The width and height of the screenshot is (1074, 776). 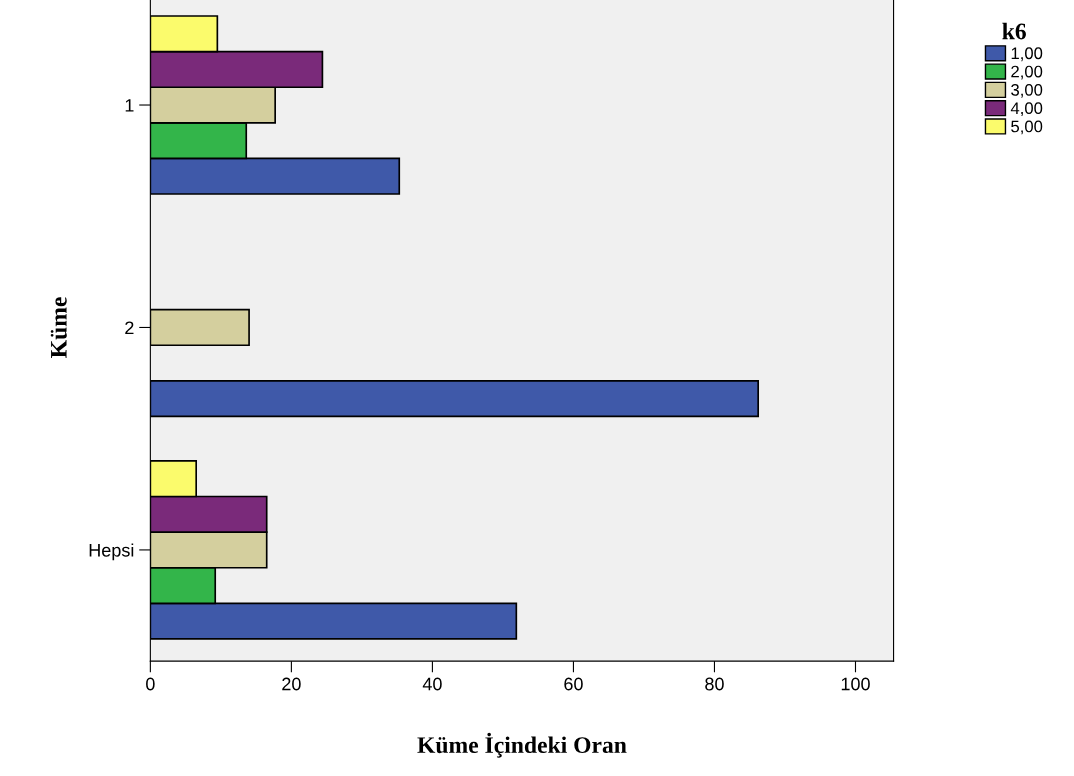 I want to click on y-tick-label: Hepsi, so click(x=111, y=552).